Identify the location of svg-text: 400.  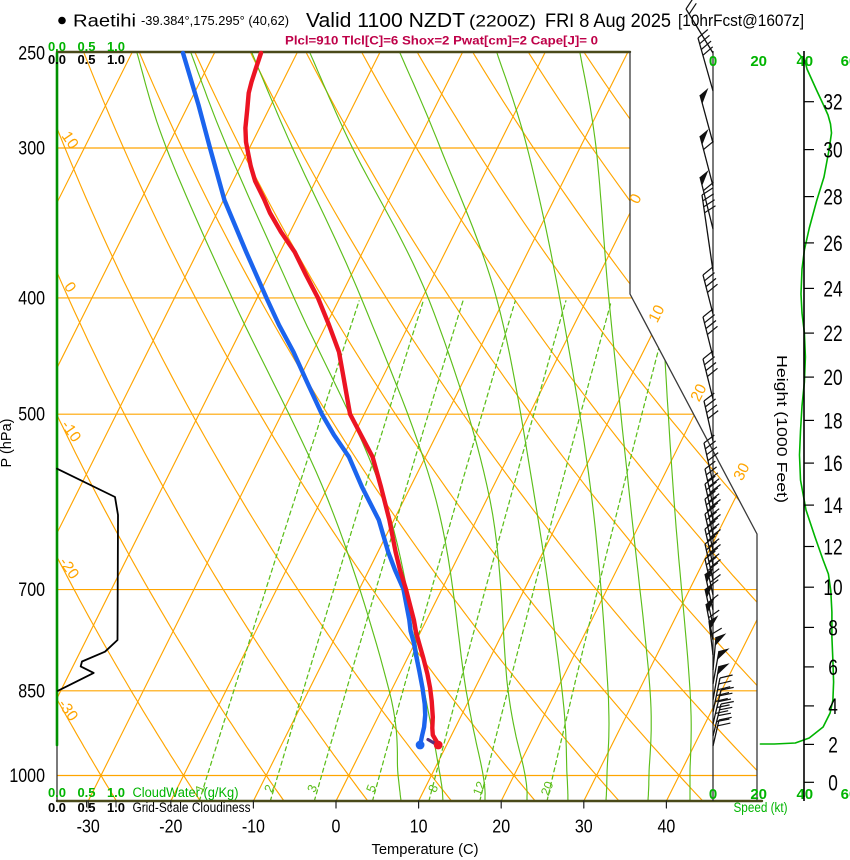
(31, 298).